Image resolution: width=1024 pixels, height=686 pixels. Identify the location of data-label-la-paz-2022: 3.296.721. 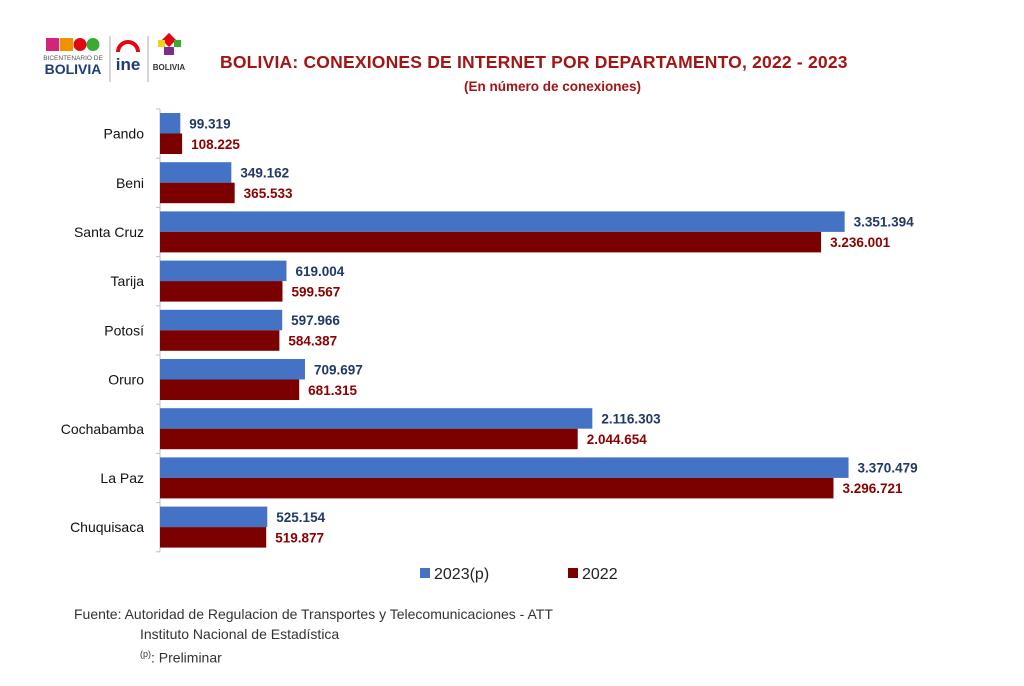
(872, 488).